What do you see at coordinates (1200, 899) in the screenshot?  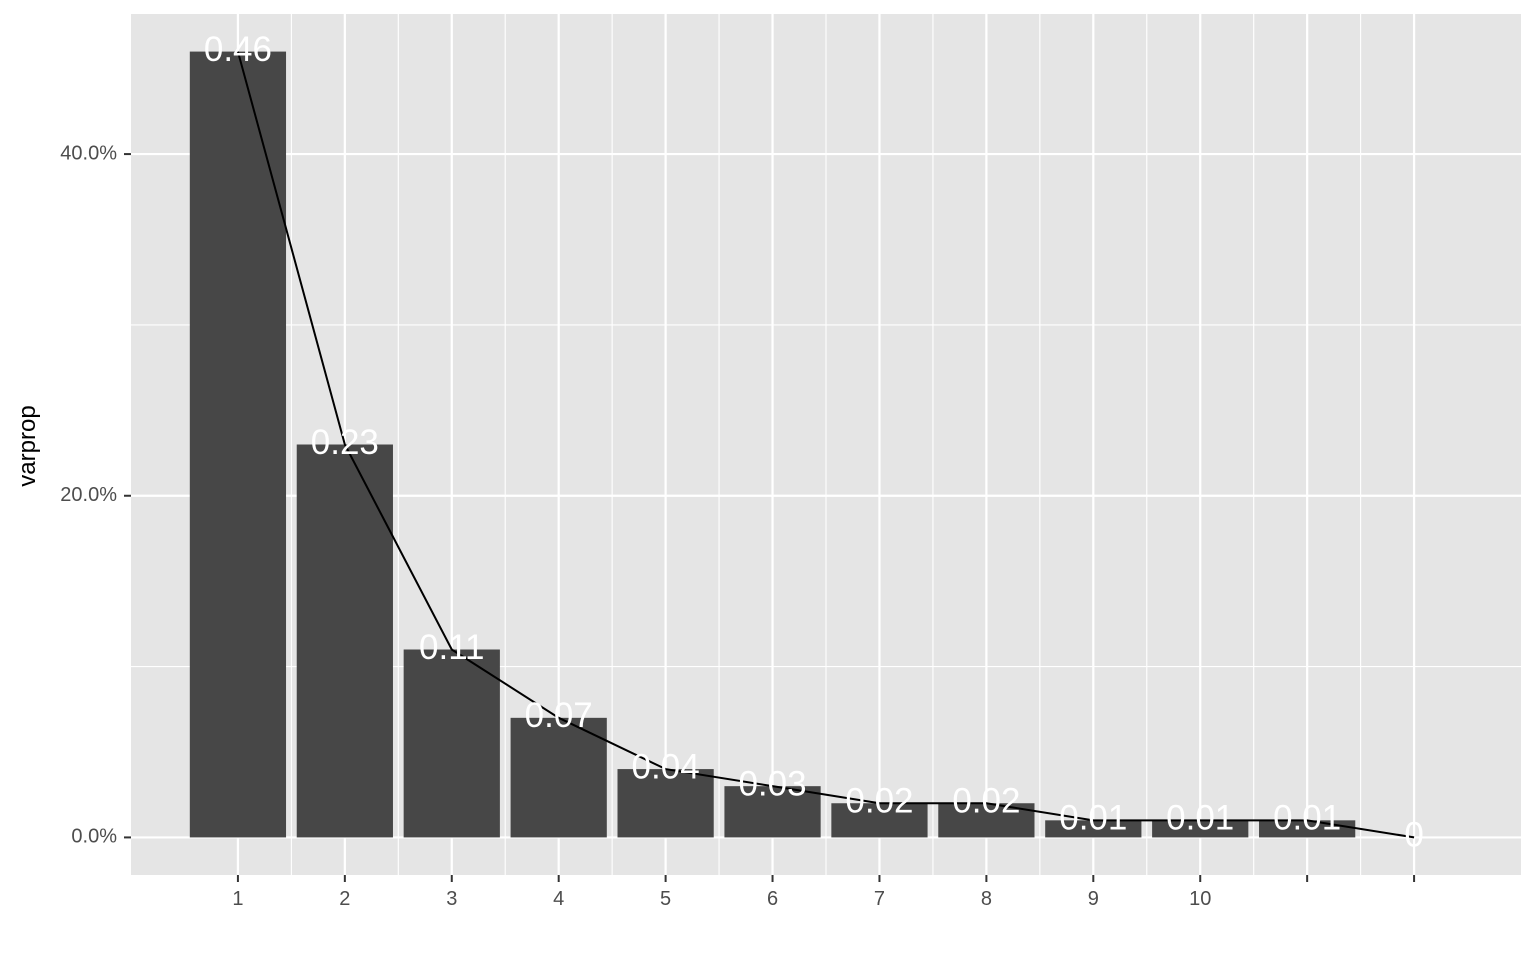 I see `x-tick-label: 10` at bounding box center [1200, 899].